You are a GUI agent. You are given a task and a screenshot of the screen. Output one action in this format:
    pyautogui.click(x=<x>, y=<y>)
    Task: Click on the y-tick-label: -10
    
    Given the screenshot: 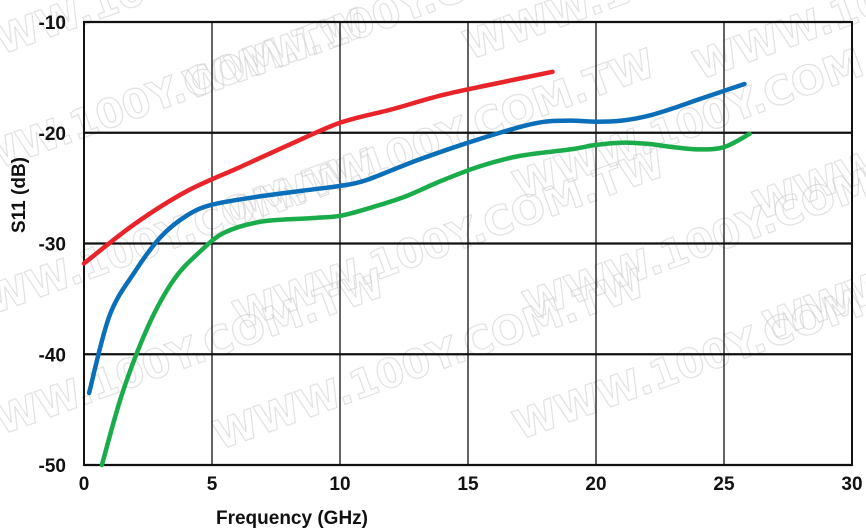 What is the action you would take?
    pyautogui.click(x=52, y=23)
    